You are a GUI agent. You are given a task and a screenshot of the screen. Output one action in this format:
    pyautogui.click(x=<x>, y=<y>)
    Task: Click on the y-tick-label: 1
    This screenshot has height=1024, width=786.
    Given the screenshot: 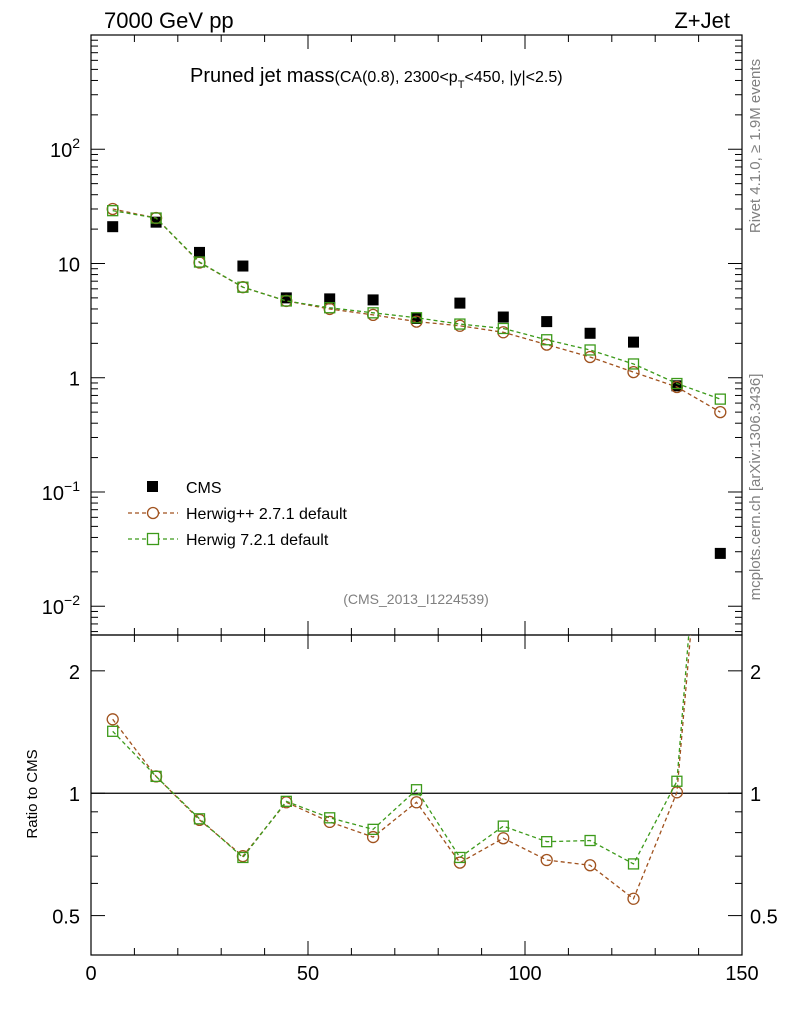 What is the action you would take?
    pyautogui.click(x=74, y=380)
    